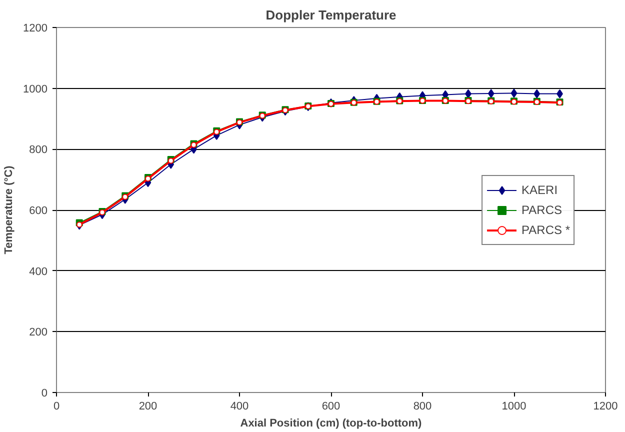  Describe the element at coordinates (35, 89) in the screenshot. I see `y-tick-label: 1000` at that location.